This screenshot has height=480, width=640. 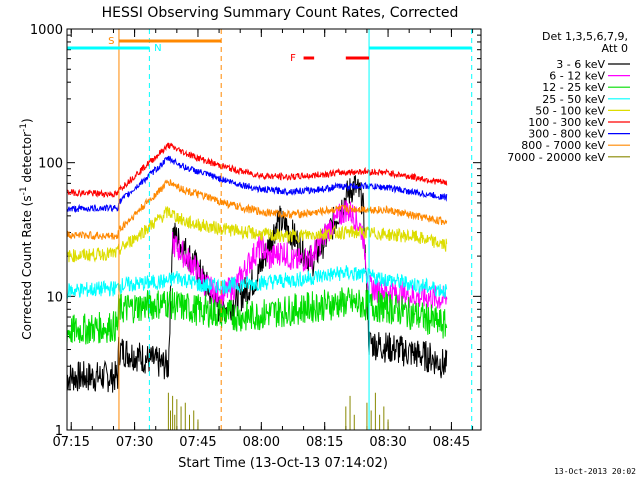 What do you see at coordinates (27, 159) in the screenshot?
I see `y-axis-label-mid: detector` at bounding box center [27, 159].